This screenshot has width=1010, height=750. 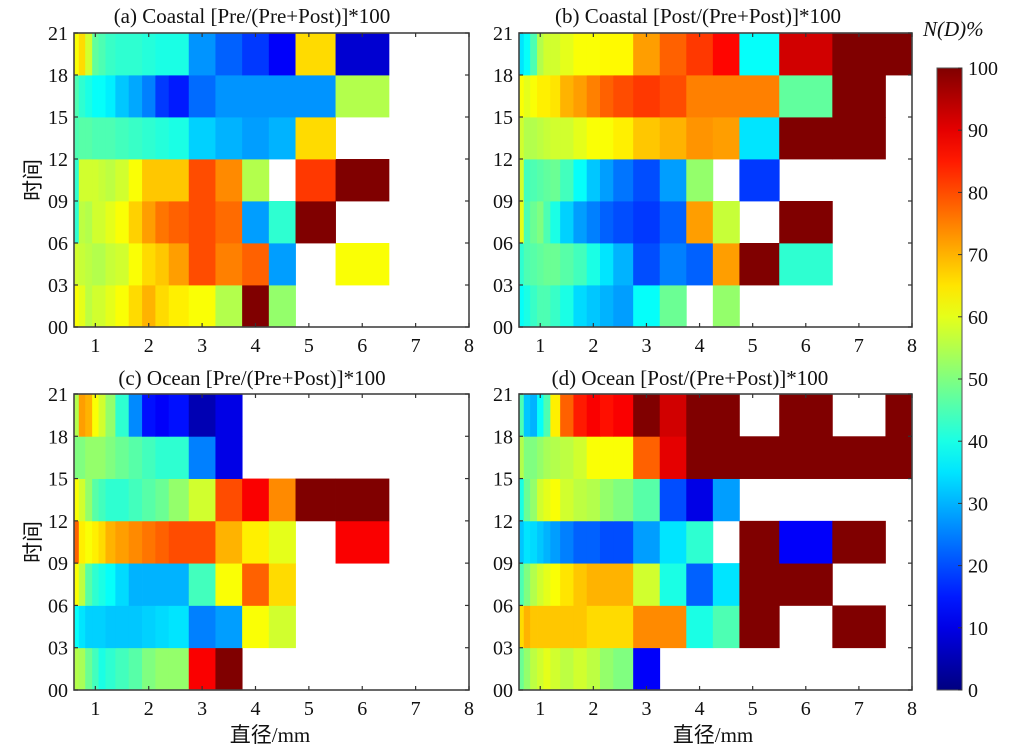 What do you see at coordinates (503, 522) in the screenshot?
I see `y-tick-label: 12` at bounding box center [503, 522].